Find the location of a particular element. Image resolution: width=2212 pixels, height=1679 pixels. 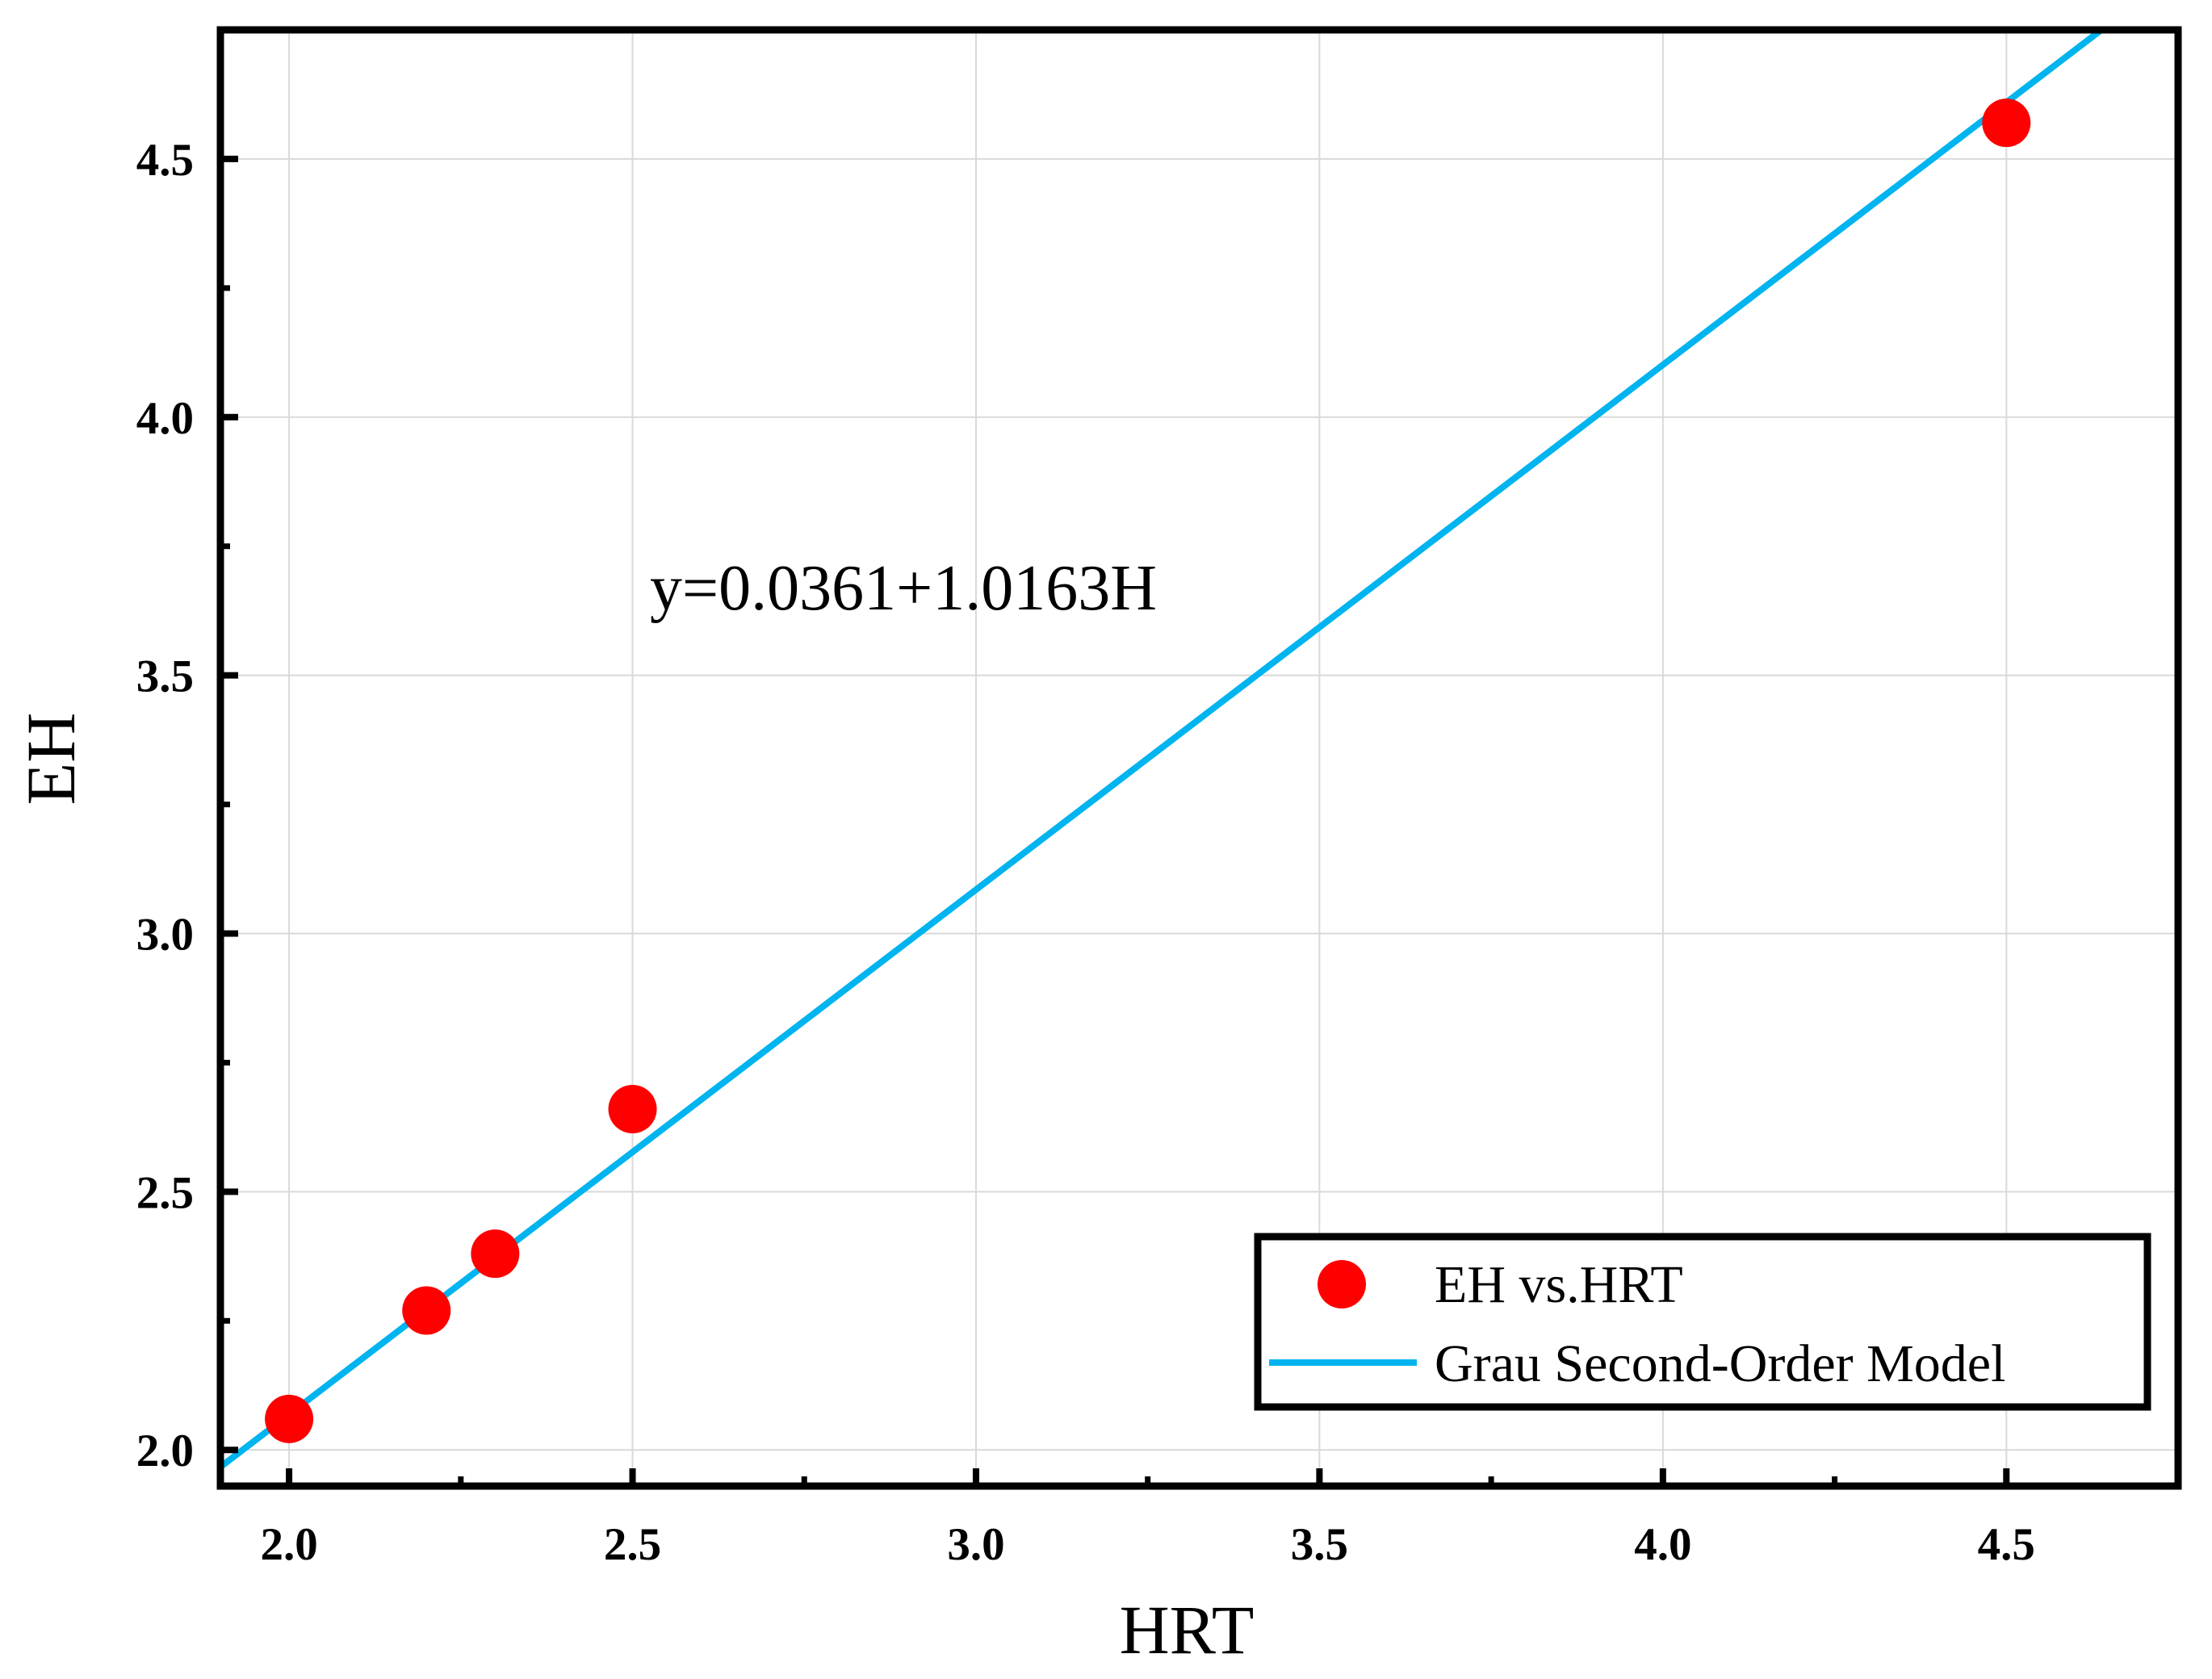

x-tick-label: 3.5 is located at coordinates (1319, 1544).